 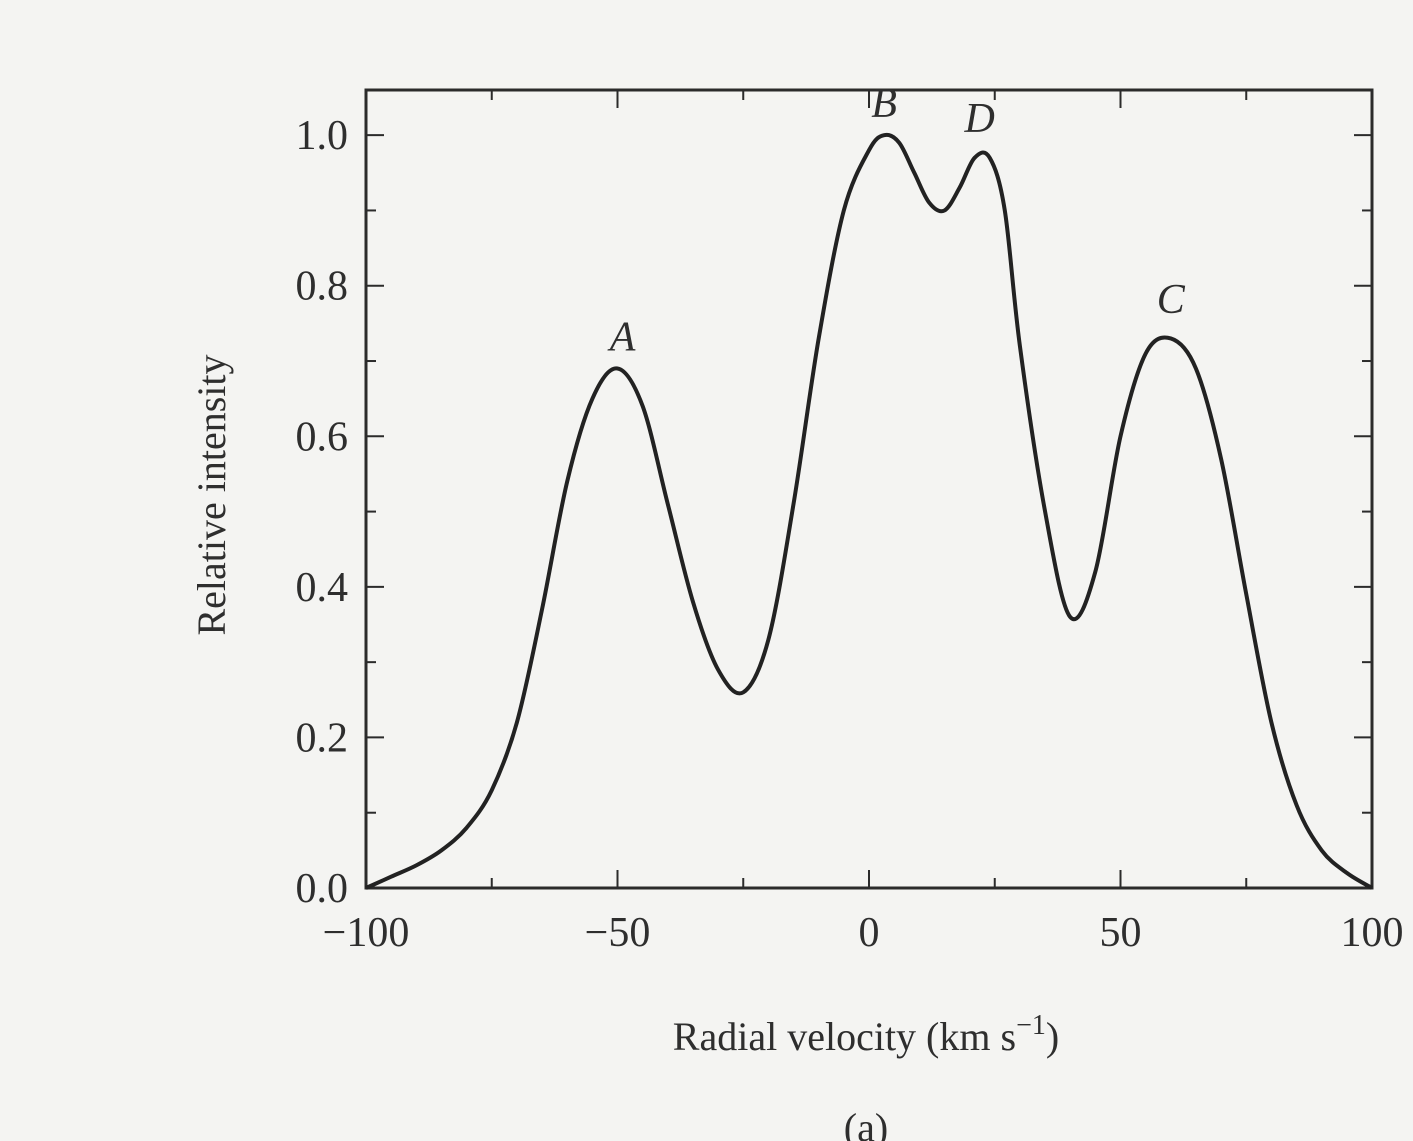 What do you see at coordinates (844, 1036) in the screenshot?
I see `x-axis-title-main: Radial velocity (km s` at bounding box center [844, 1036].